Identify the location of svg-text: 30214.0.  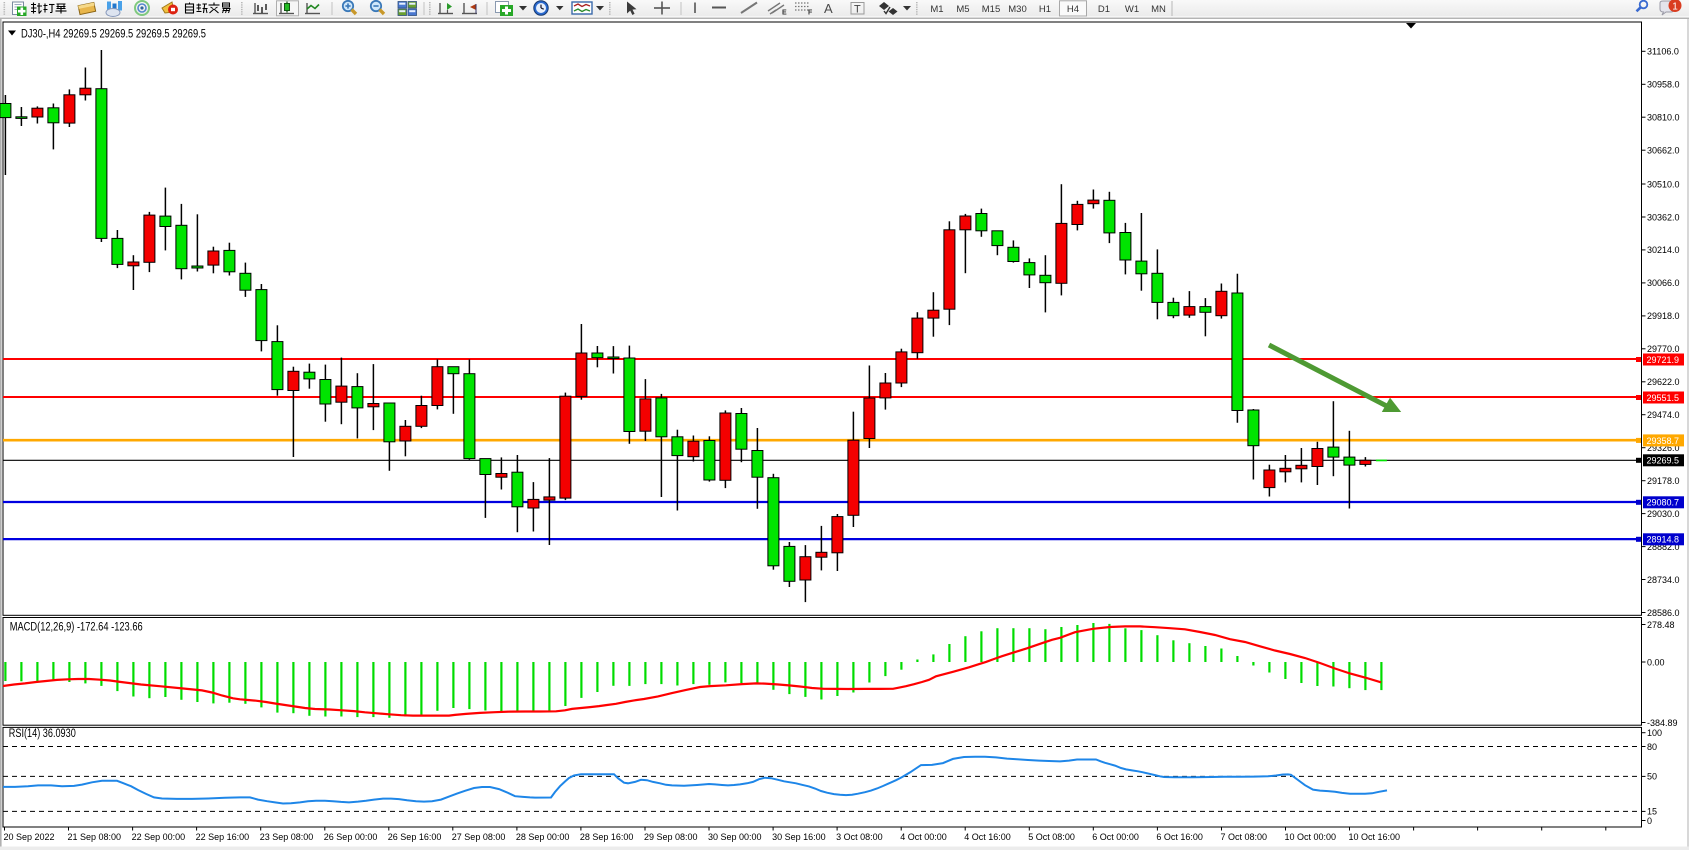
(1663, 250).